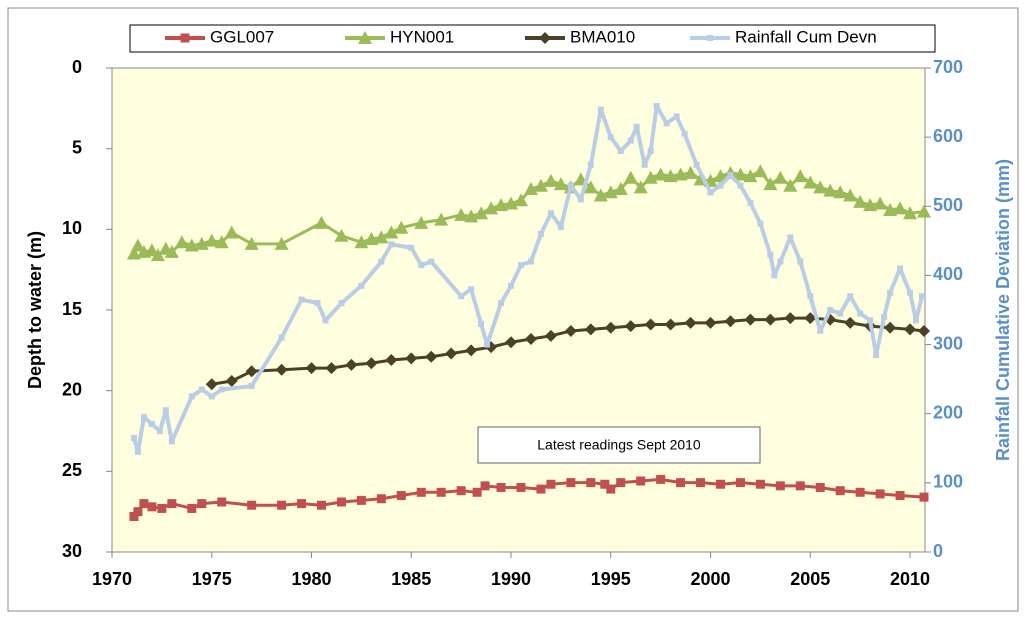 The image size is (1027, 622). I want to click on y2-tick-label: 500, so click(948, 205).